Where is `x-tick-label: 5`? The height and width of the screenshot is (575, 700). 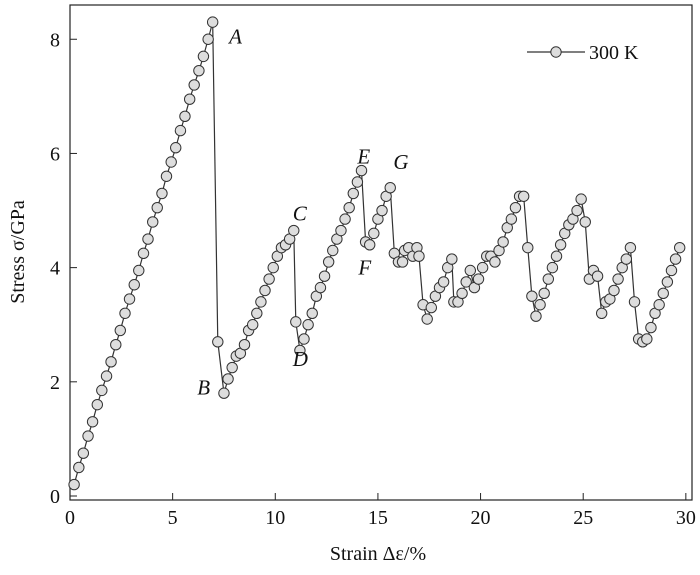 x-tick-label: 5 is located at coordinates (173, 518).